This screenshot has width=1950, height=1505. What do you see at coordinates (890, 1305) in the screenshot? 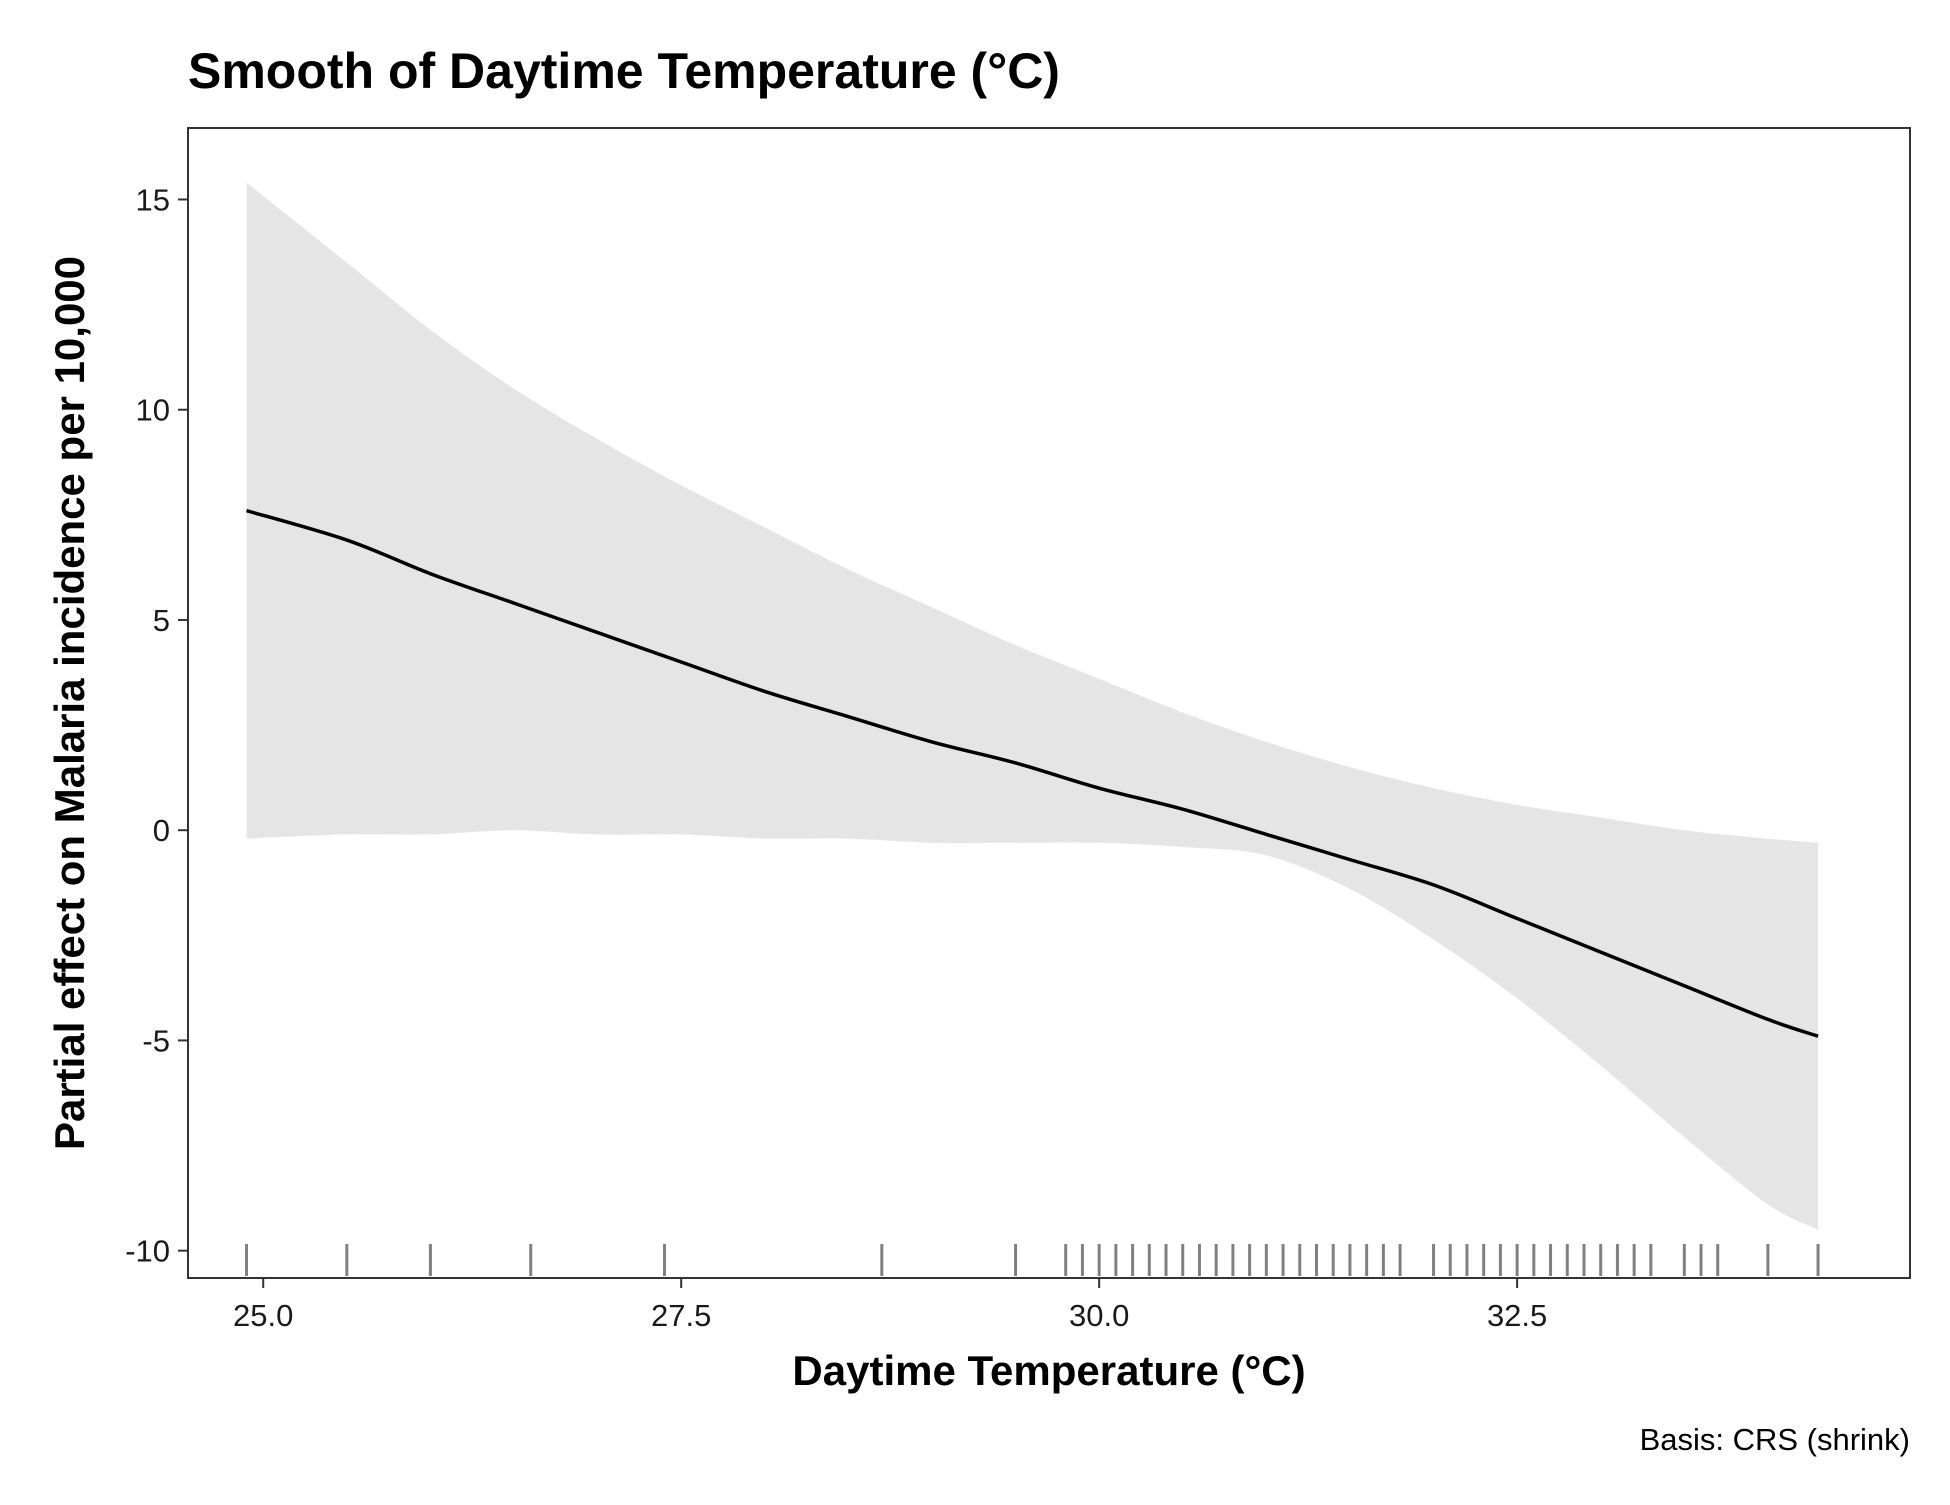
I see `x-axis: 25.0 27.5 30.0 32.5` at bounding box center [890, 1305].